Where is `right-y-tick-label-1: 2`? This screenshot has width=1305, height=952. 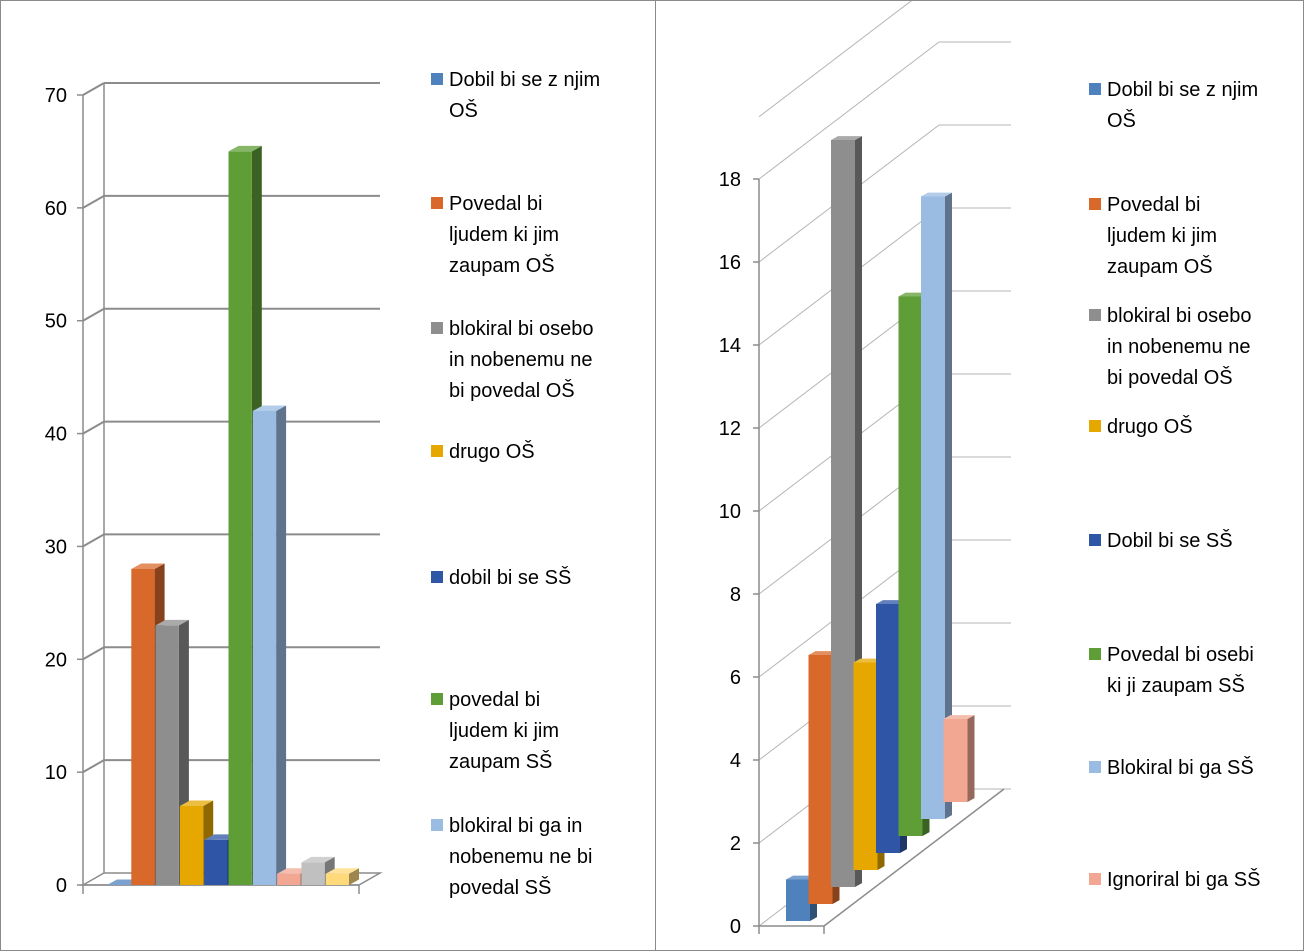 right-y-tick-label-1: 2 is located at coordinates (735, 844).